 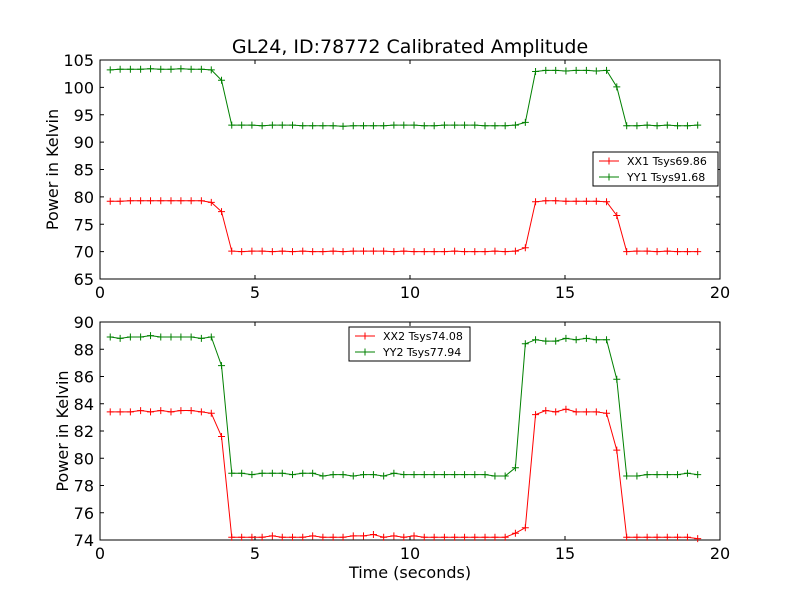 I want to click on y-tick-label: 88, so click(x=84, y=349).